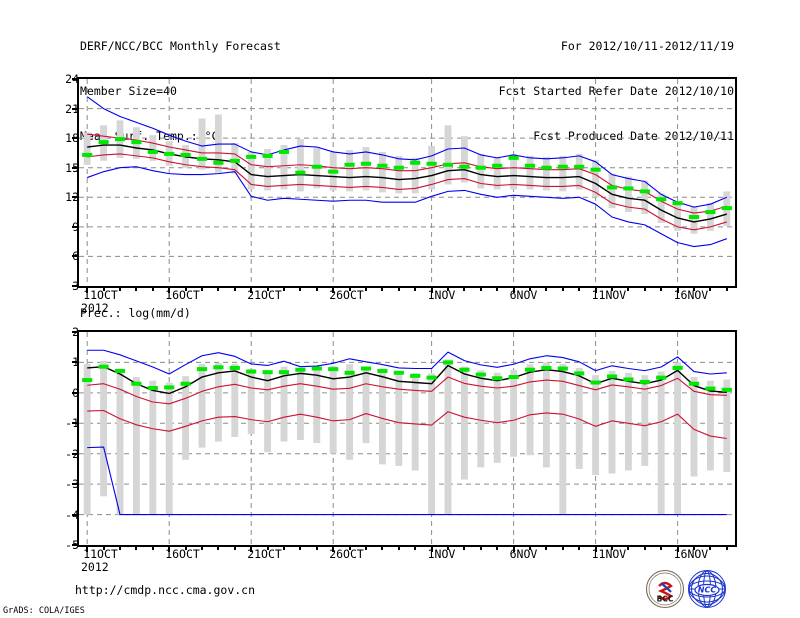  I want to click on footer-url: http://cmdp.ncc.cma.gov.cn, so click(165, 590).